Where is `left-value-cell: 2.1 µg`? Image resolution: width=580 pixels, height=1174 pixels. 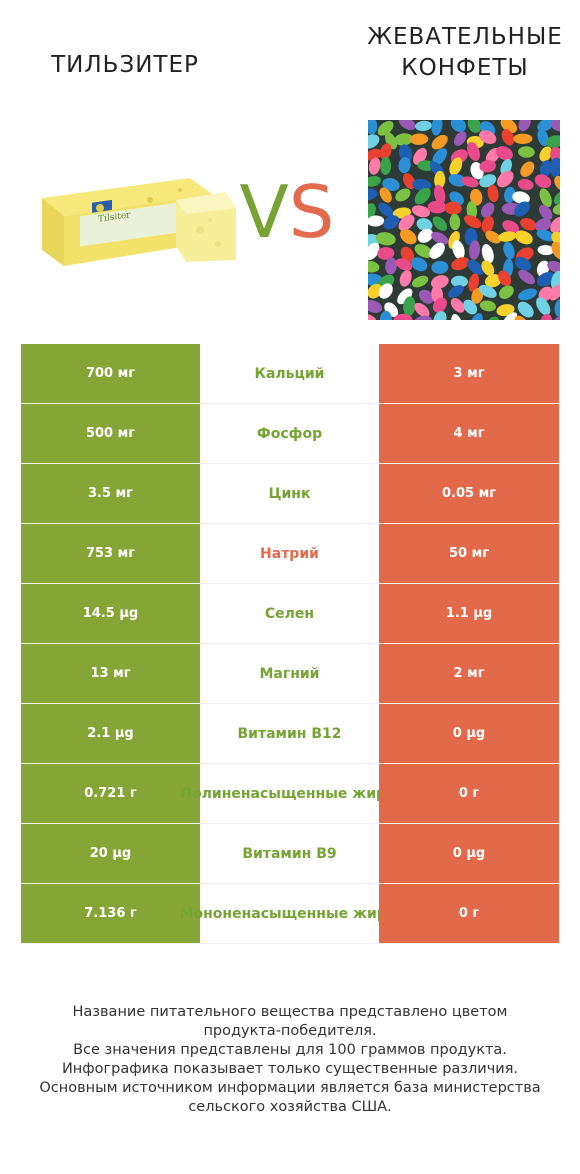
left-value-cell: 2.1 µg is located at coordinates (110, 733).